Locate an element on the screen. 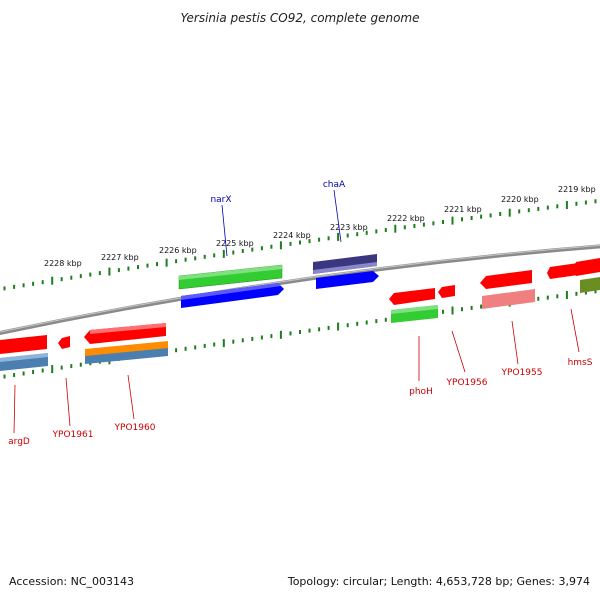 This screenshot has width=600, height=600. tick-label-2224: 2224 kbp is located at coordinates (292, 235).